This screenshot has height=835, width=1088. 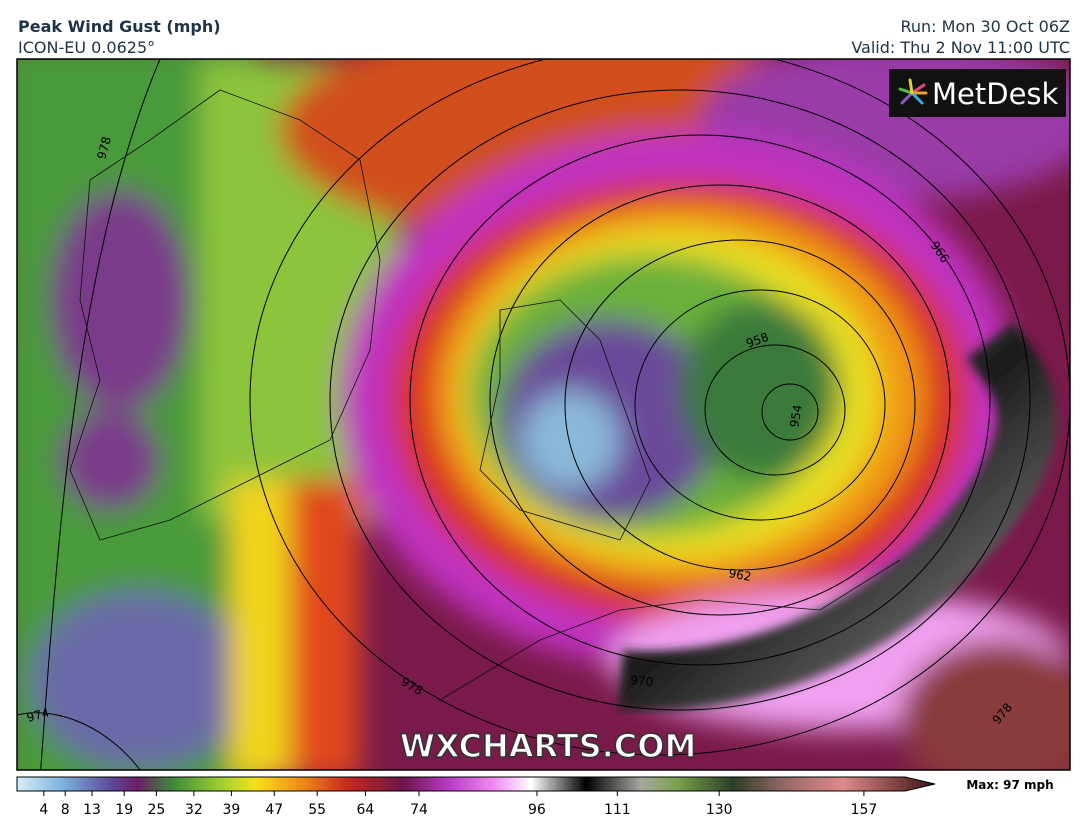 I want to click on colorbar-tick-label: 64, so click(x=366, y=810).